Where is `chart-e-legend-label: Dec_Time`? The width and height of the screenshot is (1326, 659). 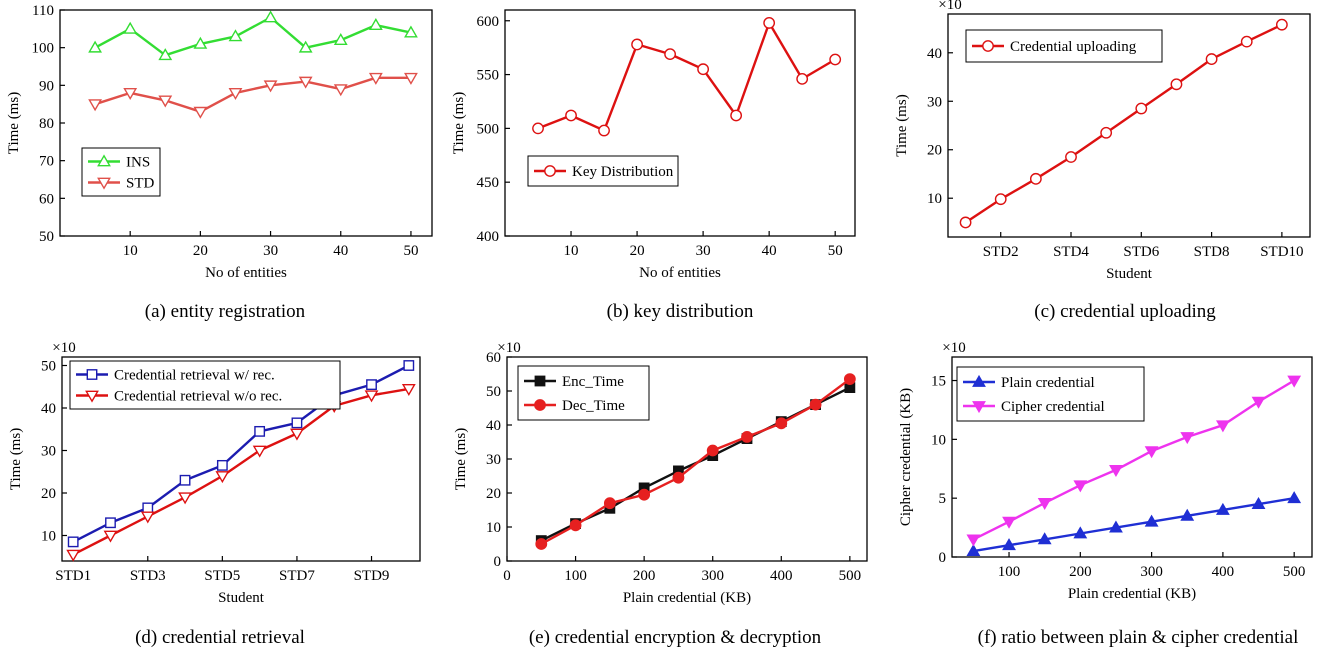
chart-e-legend-label: Dec_Time is located at coordinates (593, 406).